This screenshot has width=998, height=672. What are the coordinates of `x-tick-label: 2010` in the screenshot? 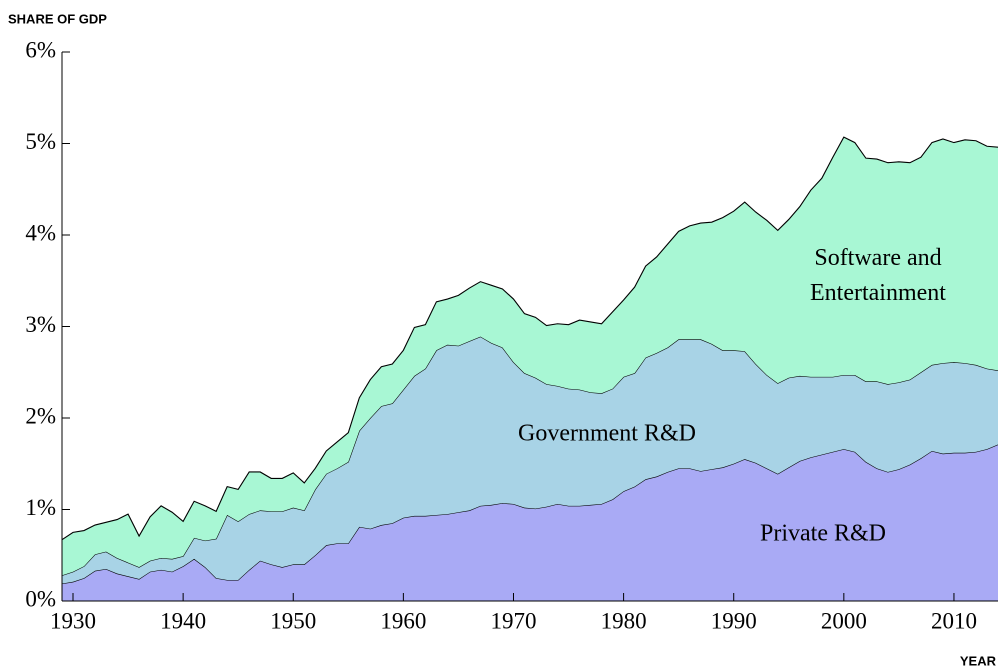 It's located at (954, 620).